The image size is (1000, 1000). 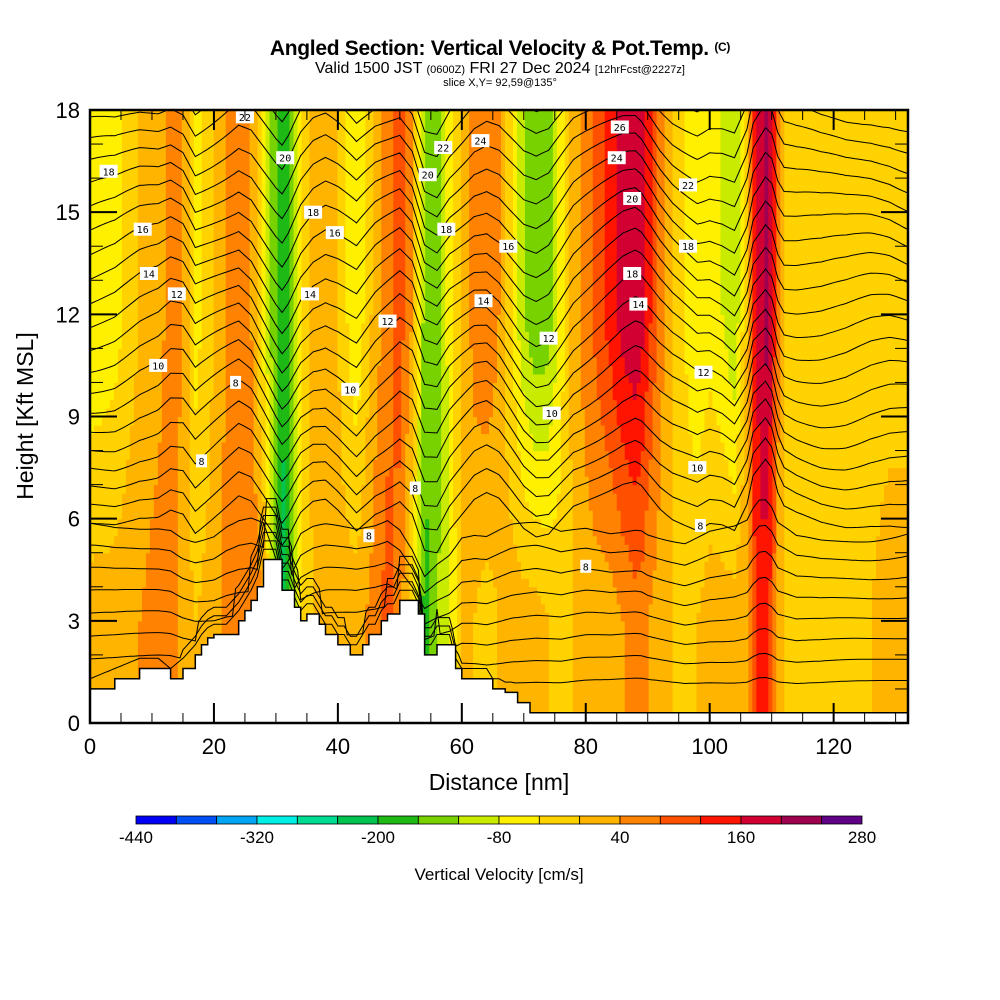 What do you see at coordinates (639, 70) in the screenshot?
I see `forecast-info: [12hrFcst@2227z]` at bounding box center [639, 70].